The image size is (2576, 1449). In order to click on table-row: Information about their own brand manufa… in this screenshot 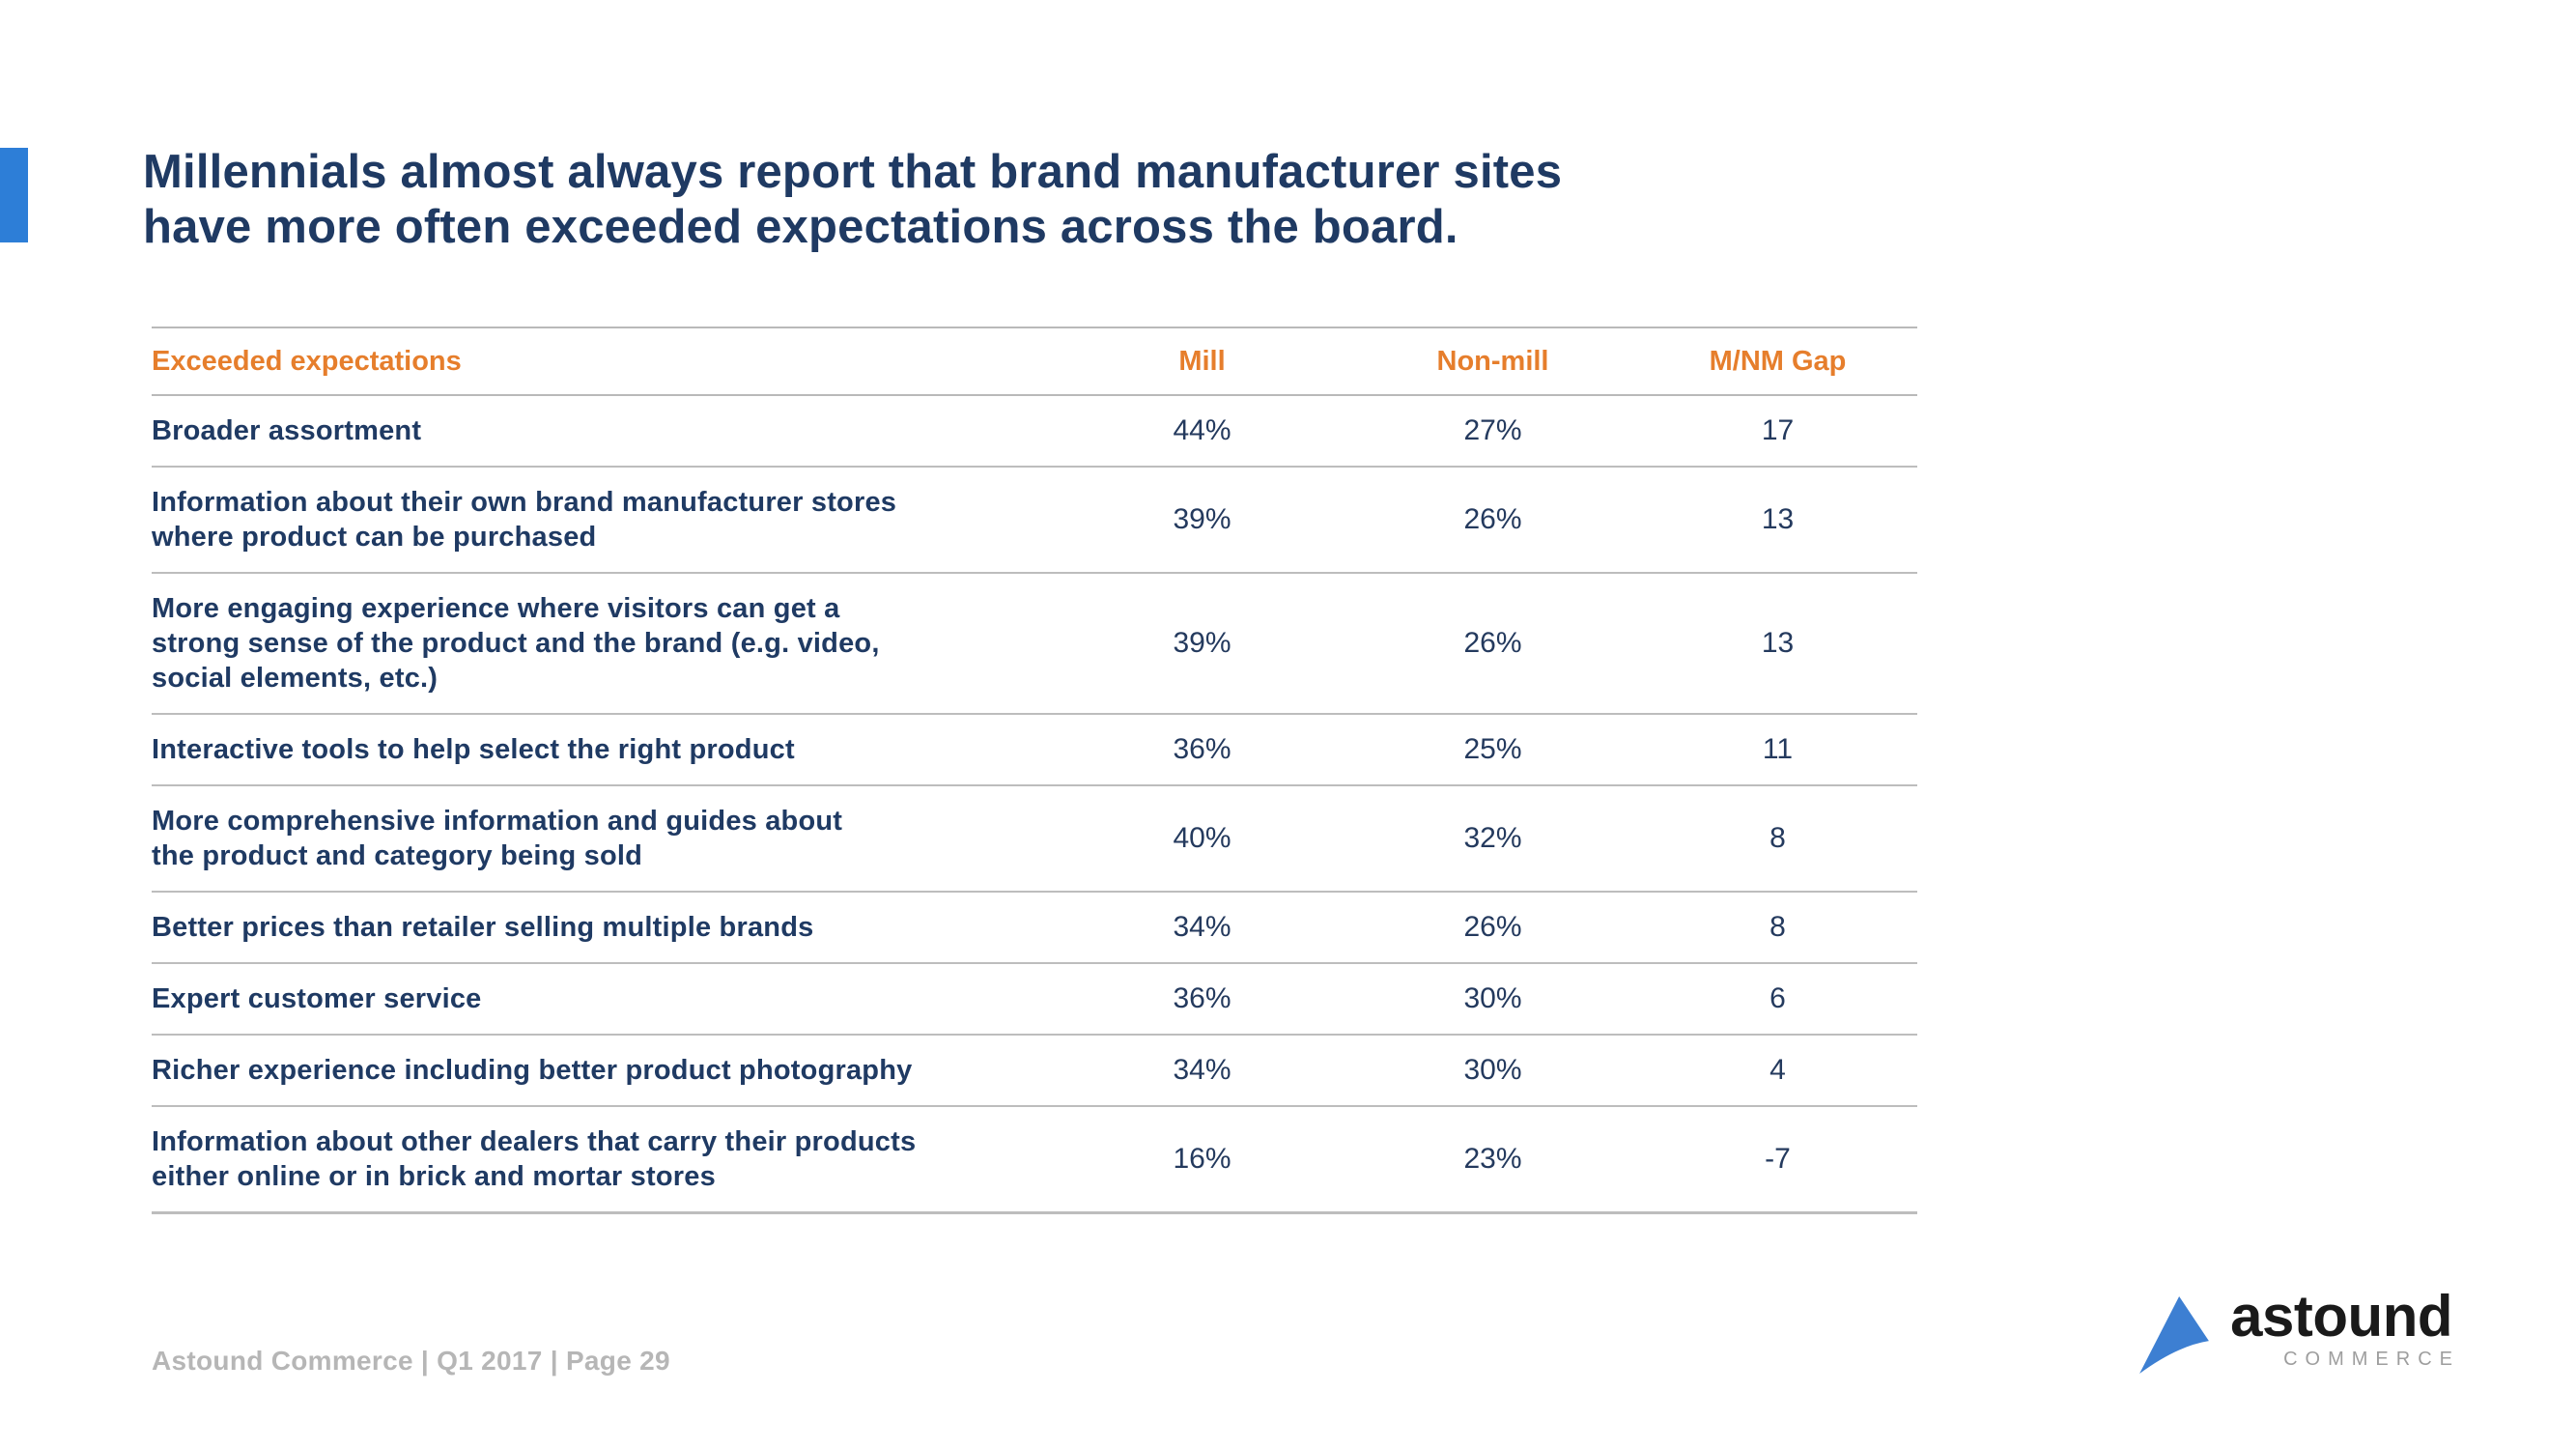, I will do `click(1034, 520)`.